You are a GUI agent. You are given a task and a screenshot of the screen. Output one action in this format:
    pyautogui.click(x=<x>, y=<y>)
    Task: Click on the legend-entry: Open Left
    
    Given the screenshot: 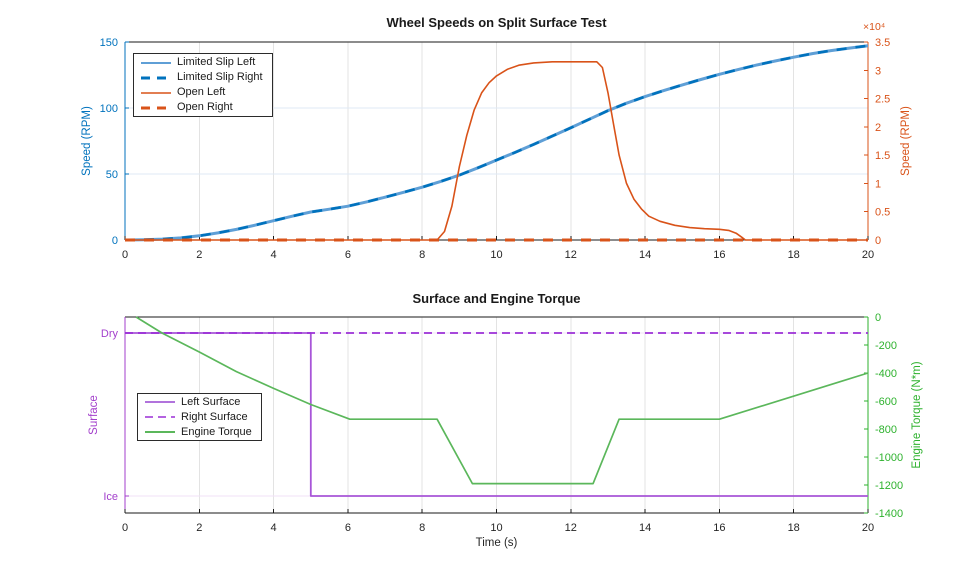 What is the action you would take?
    pyautogui.click(x=201, y=92)
    